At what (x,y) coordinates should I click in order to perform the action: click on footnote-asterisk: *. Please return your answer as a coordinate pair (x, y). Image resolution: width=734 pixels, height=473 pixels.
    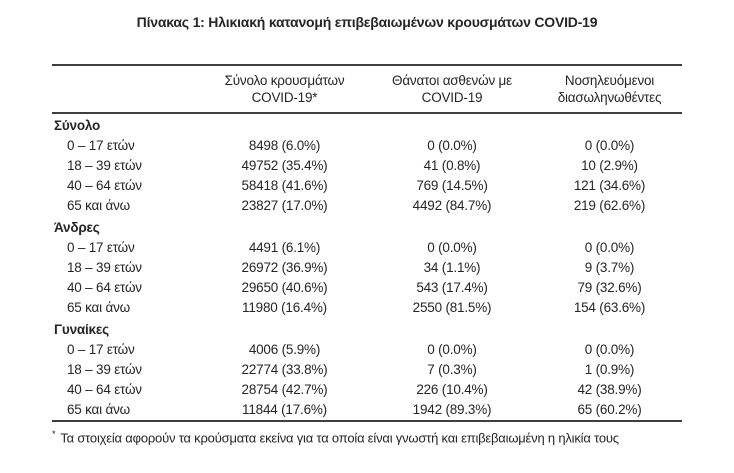
    Looking at the image, I should click on (54, 434).